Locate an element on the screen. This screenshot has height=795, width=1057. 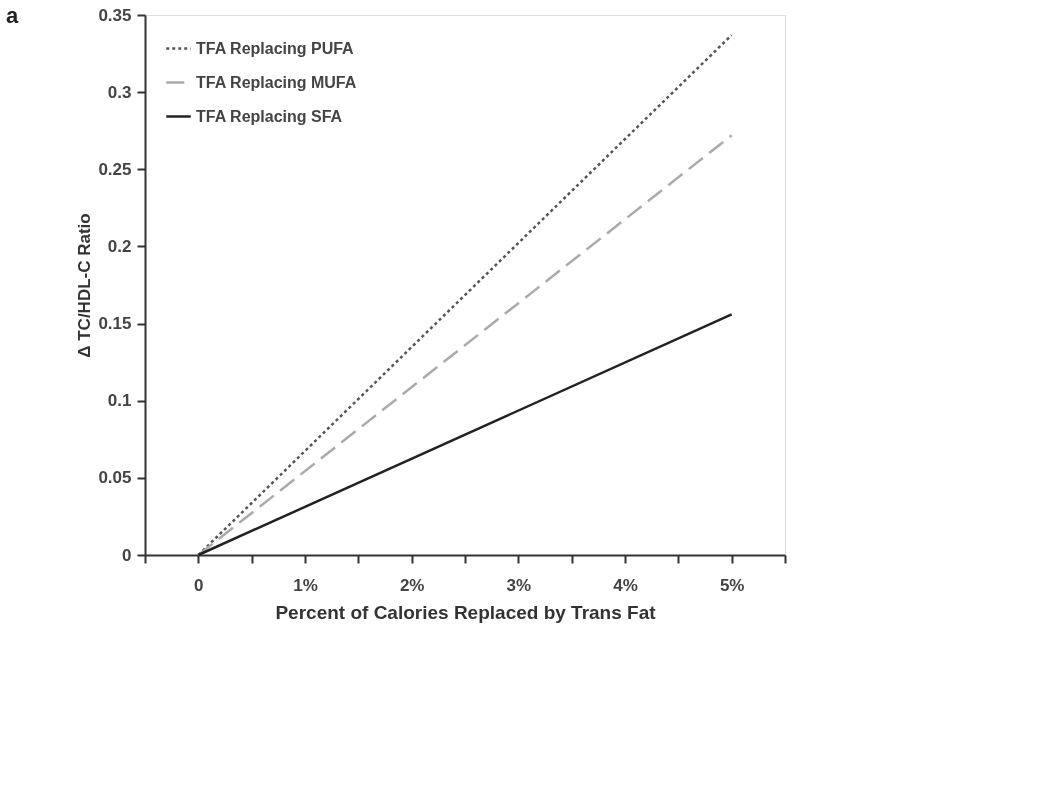
legend-label: TFA Replacing PUFA is located at coordinates (275, 48).